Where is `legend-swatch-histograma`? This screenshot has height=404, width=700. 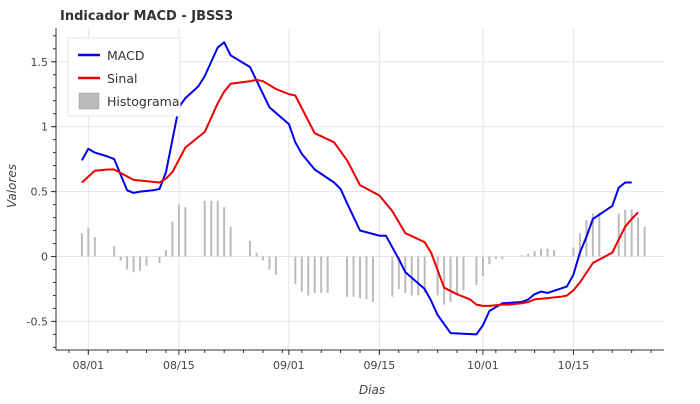 legend-swatch-histograma is located at coordinates (89, 101).